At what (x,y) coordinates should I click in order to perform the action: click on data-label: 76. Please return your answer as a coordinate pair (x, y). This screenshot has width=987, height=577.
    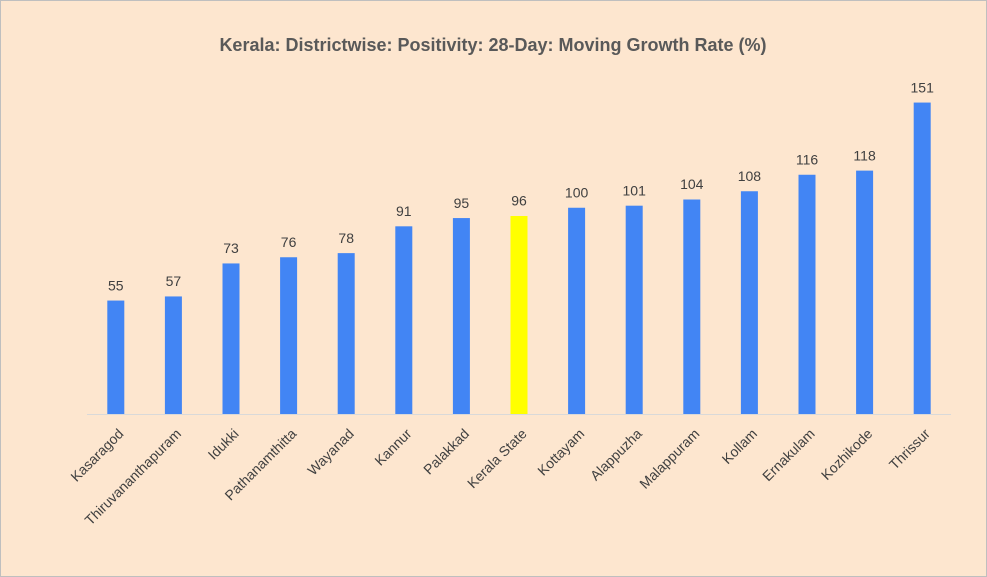
    Looking at the image, I should click on (289, 242).